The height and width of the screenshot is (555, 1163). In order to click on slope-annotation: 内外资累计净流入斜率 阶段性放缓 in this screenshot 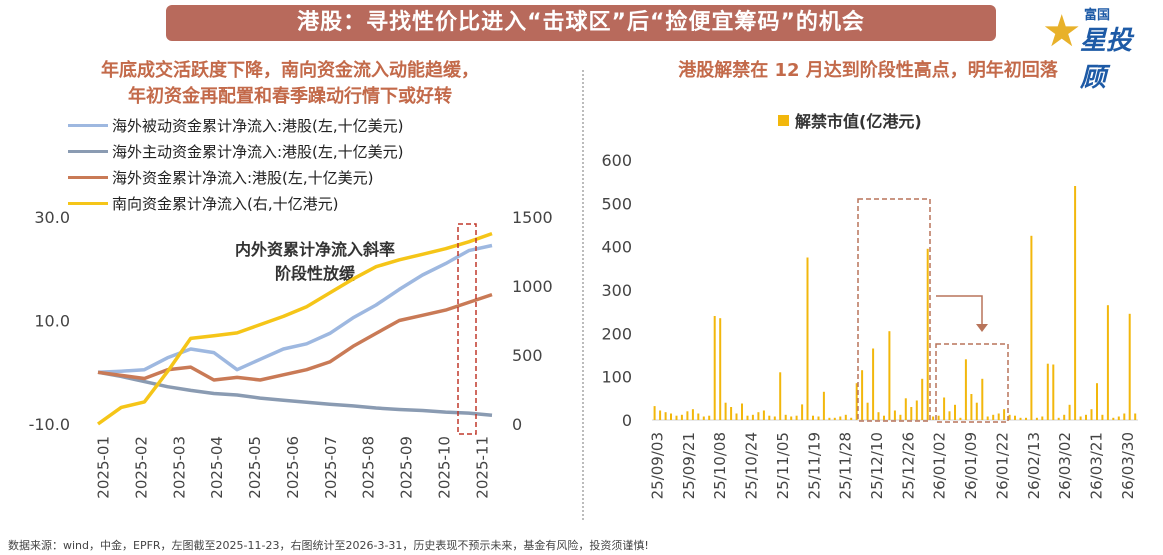, I will do `click(315, 262)`.